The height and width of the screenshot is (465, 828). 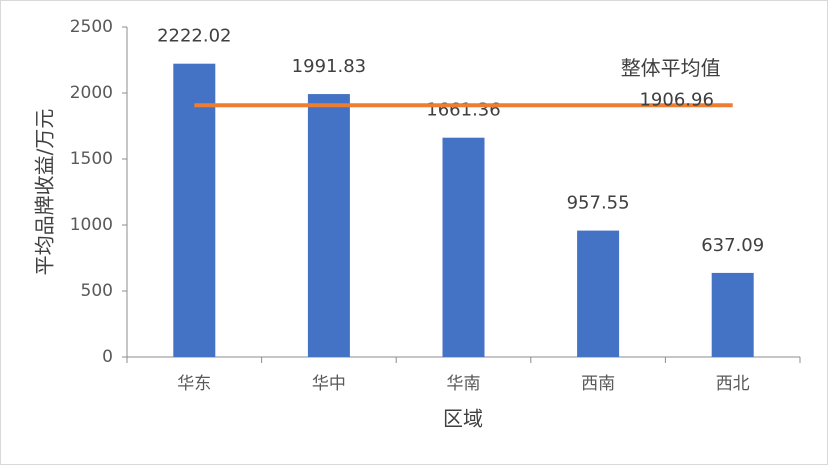 What do you see at coordinates (329, 384) in the screenshot?
I see `x-tick-label: 华中` at bounding box center [329, 384].